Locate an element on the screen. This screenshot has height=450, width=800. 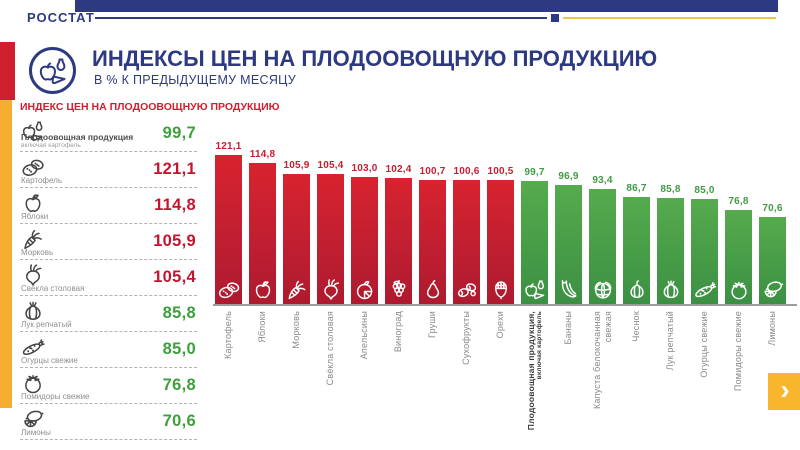
lemon-icon is located at coordinates (33, 419).